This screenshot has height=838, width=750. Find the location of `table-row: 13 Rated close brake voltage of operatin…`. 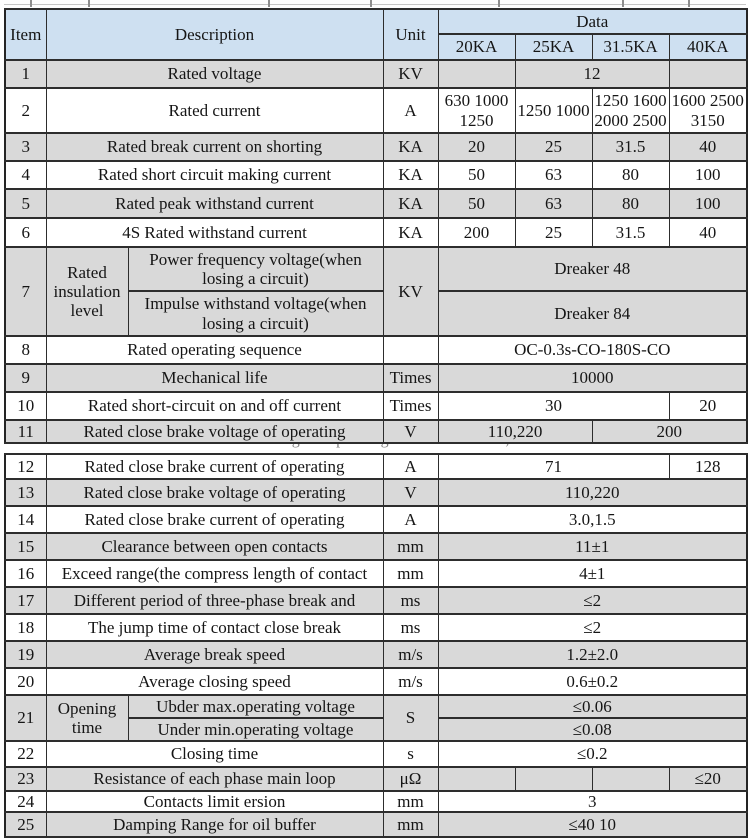

table-row: 13 Rated close brake voltage of operatin… is located at coordinates (376, 492).